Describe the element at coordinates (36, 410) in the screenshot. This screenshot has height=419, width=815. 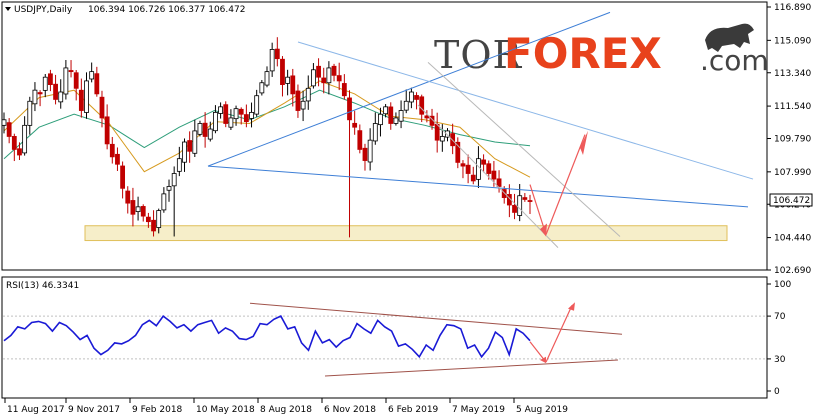
I see `time-tick-label: 11 Aug 2017` at that location.